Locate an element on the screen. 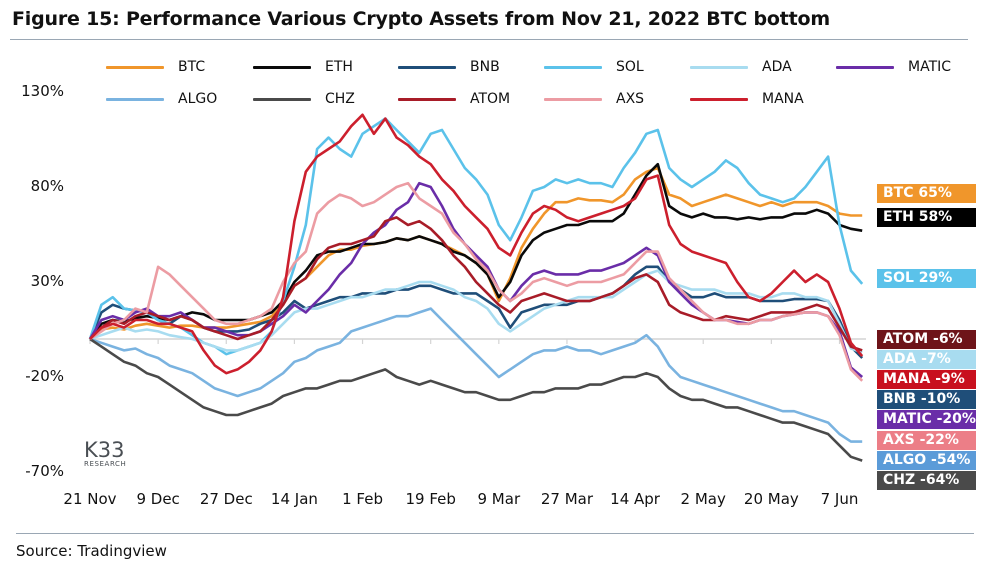 Image resolution: width=1000 pixels, height=570 pixels. legend-item-chz: CHZ is located at coordinates (304, 99).